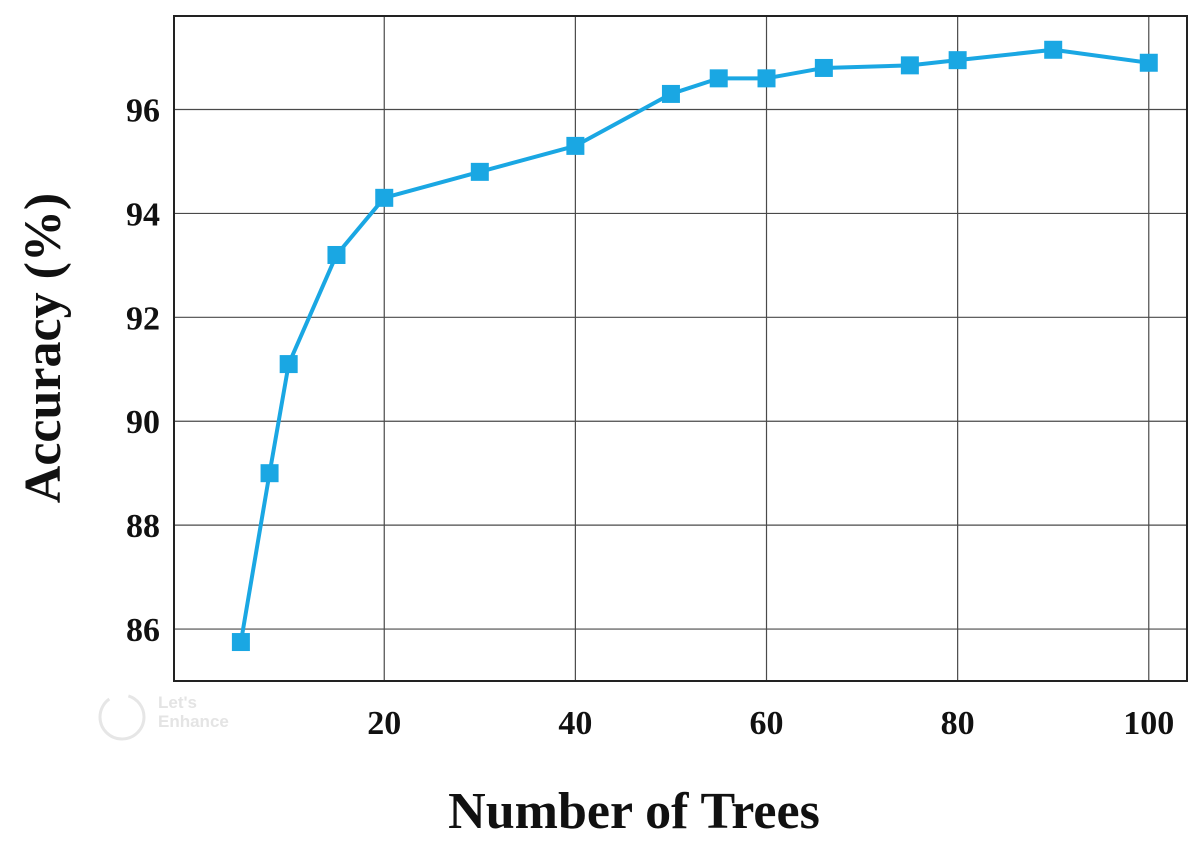  I want to click on y-tick-label: 94, so click(143, 214).